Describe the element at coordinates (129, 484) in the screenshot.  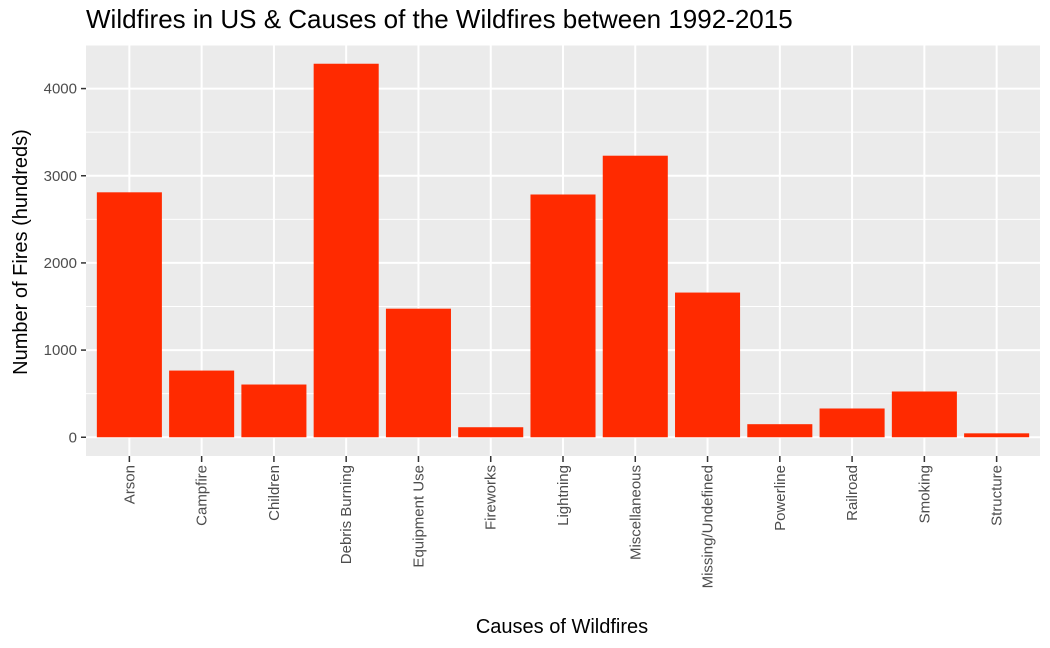
I see `x-tick-label: Arson` at that location.